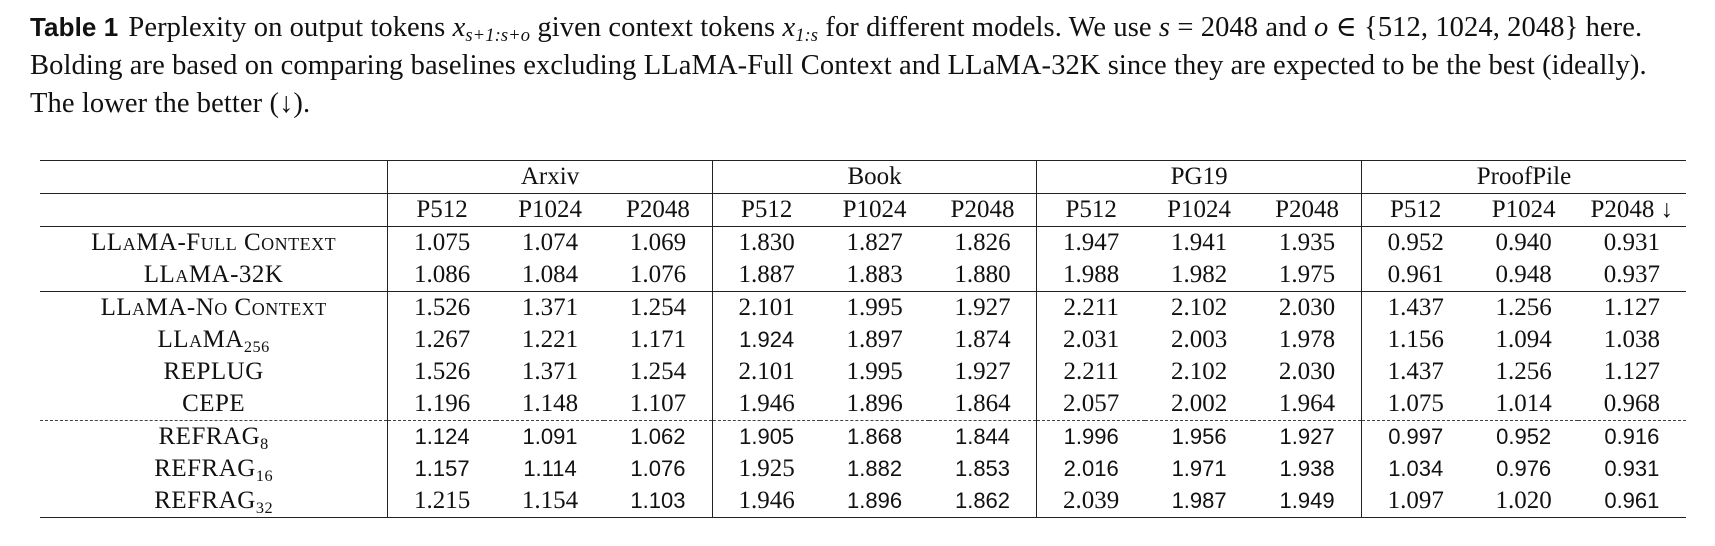 This screenshot has width=1715, height=546. What do you see at coordinates (1415, 501) in the screenshot?
I see `value-cell: 1.097` at bounding box center [1415, 501].